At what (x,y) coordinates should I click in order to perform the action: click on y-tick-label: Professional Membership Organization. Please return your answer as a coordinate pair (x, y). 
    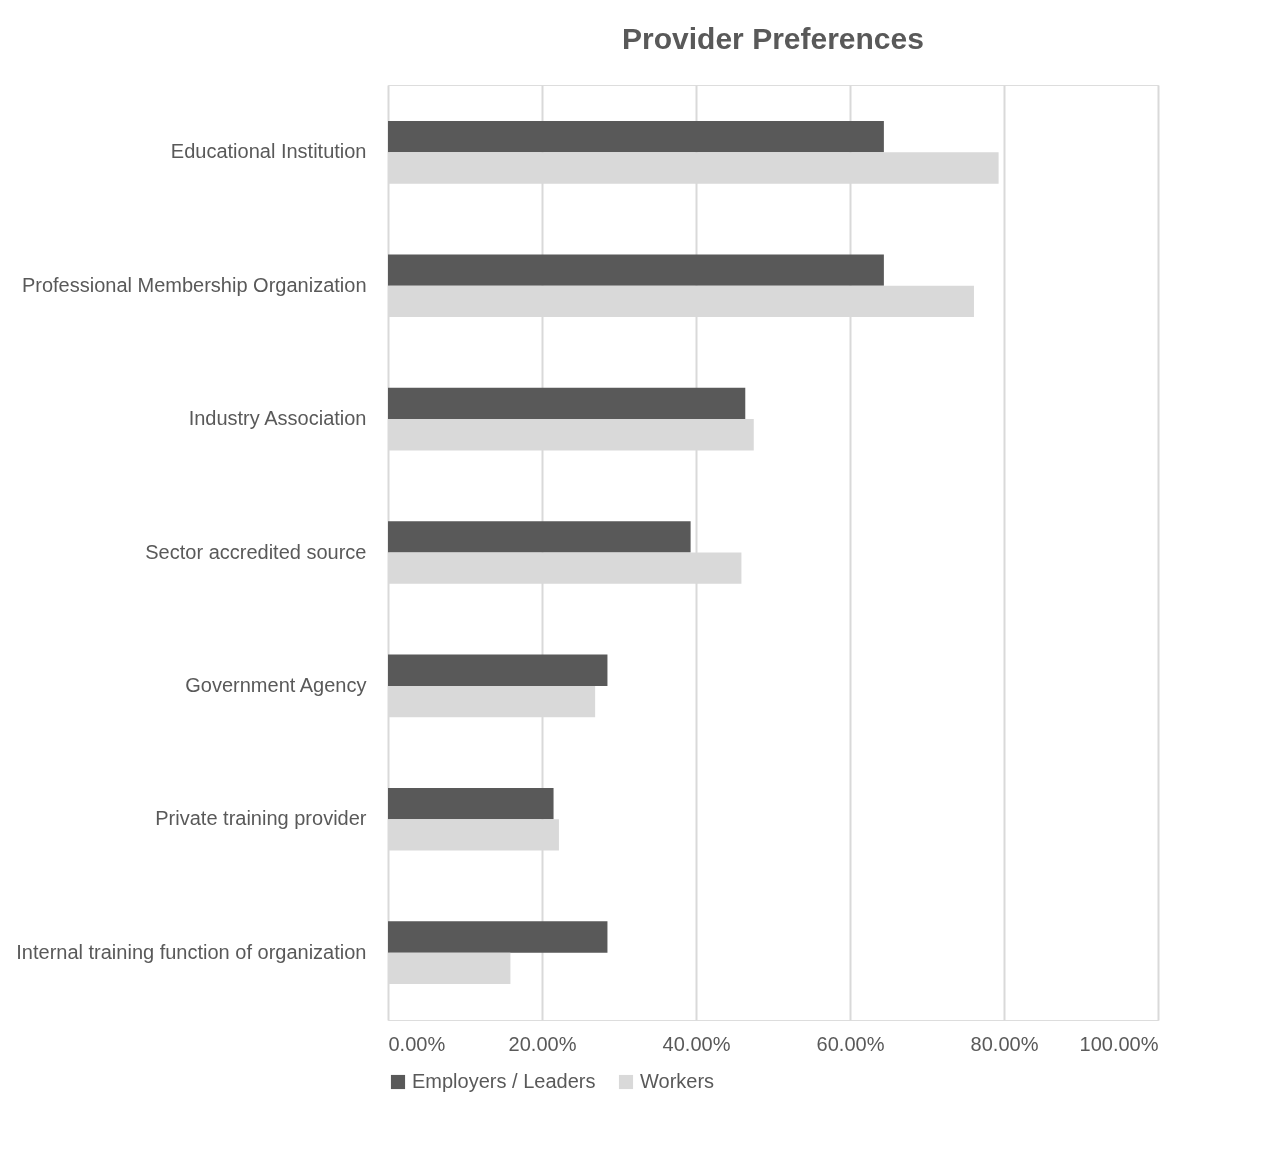
    Looking at the image, I should click on (194, 284).